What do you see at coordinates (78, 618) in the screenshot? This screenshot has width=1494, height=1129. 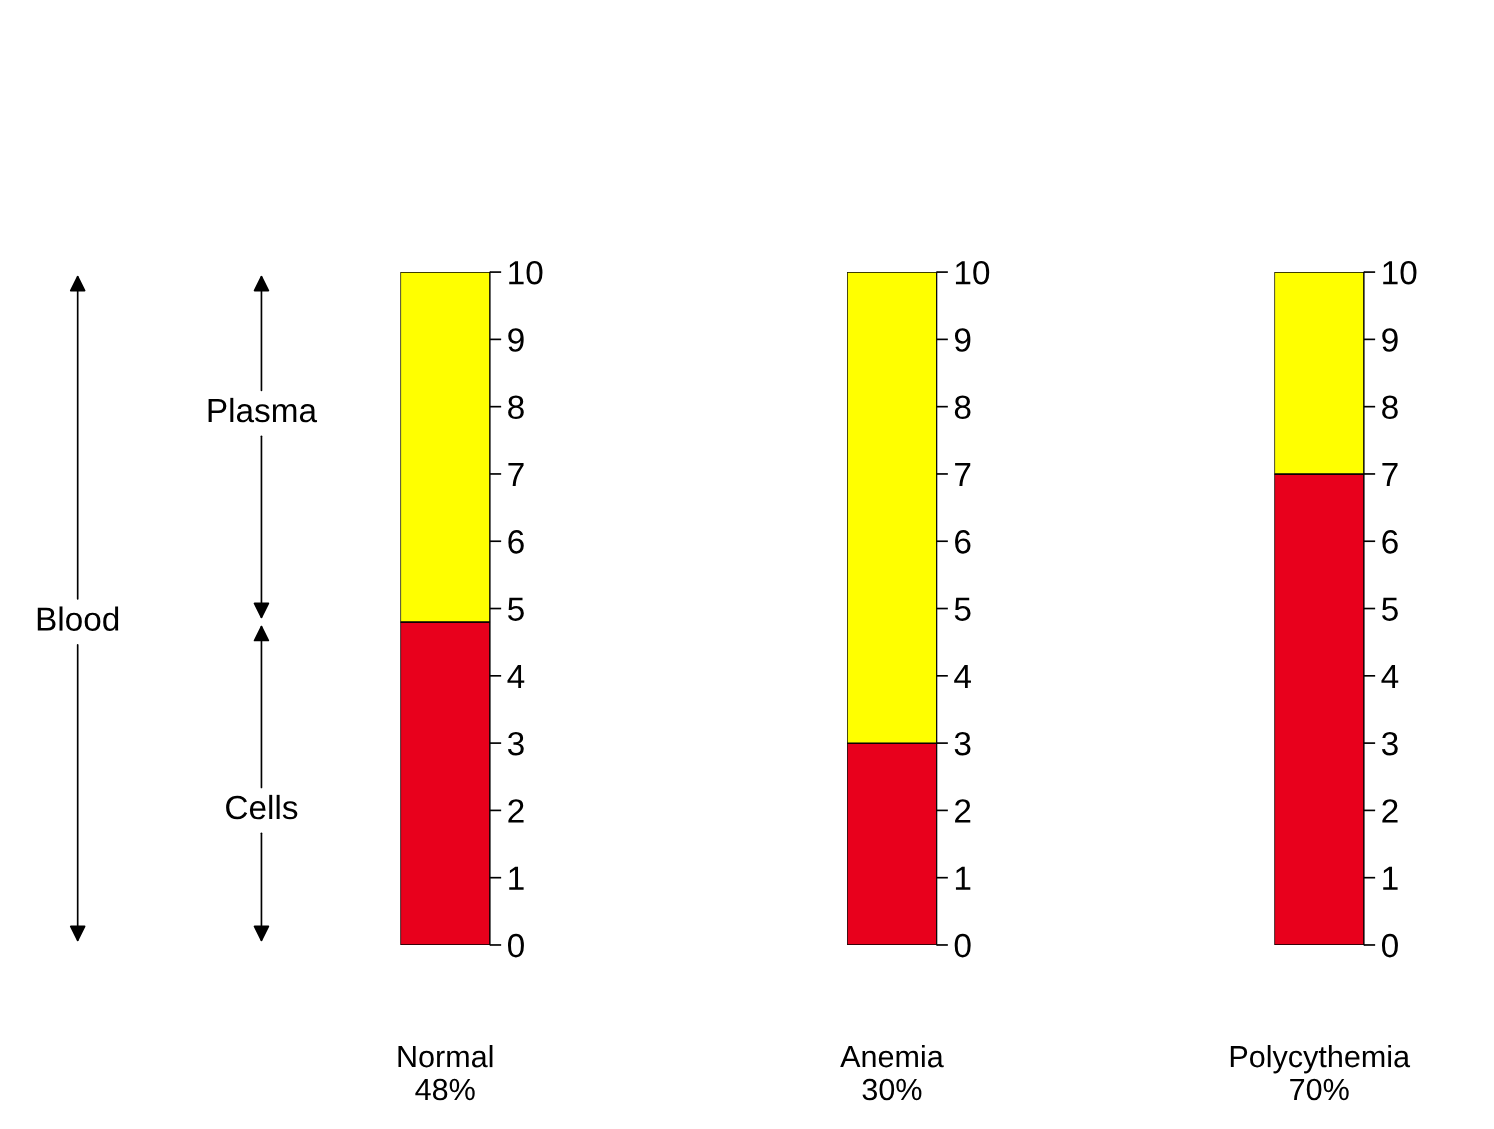 I see `text: Blood` at bounding box center [78, 618].